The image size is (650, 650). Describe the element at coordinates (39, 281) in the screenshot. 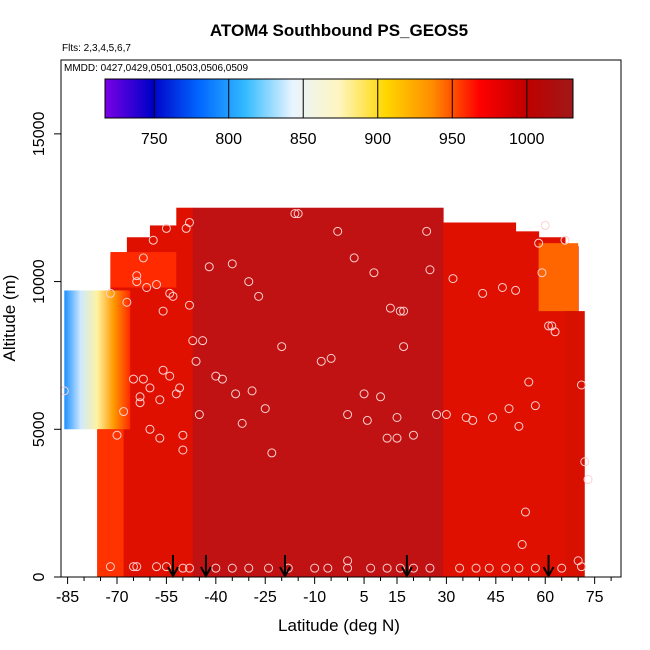

I see `y-tick-label: 10000` at that location.